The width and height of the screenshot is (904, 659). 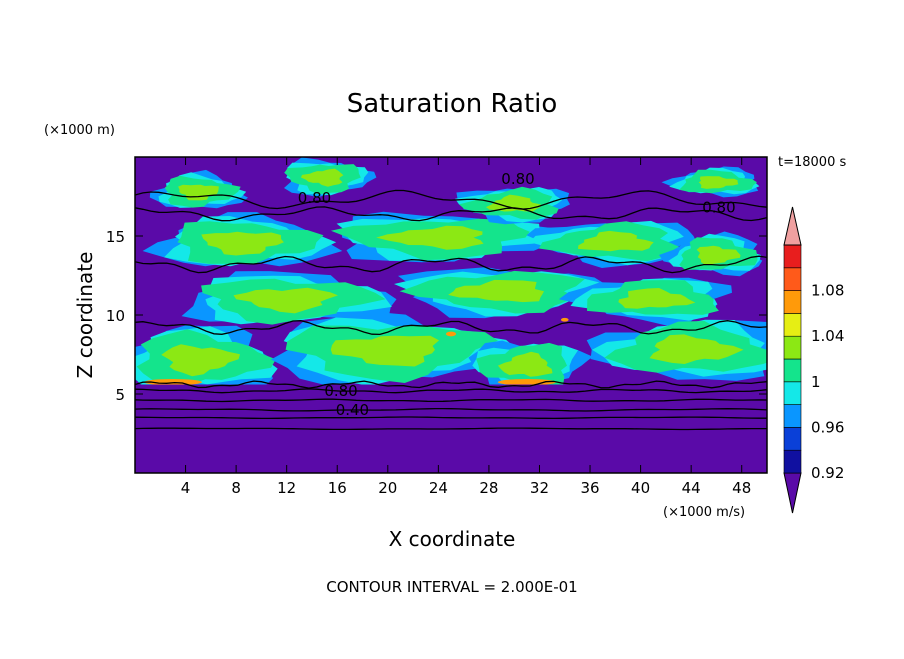 What do you see at coordinates (488, 488) in the screenshot?
I see `x-tick-label: 28` at bounding box center [488, 488].